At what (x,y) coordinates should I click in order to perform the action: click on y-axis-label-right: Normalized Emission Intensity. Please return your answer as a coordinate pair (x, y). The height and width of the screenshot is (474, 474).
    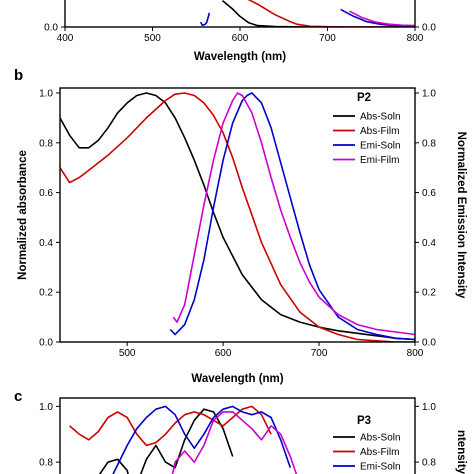
    Looking at the image, I should click on (461, 215).